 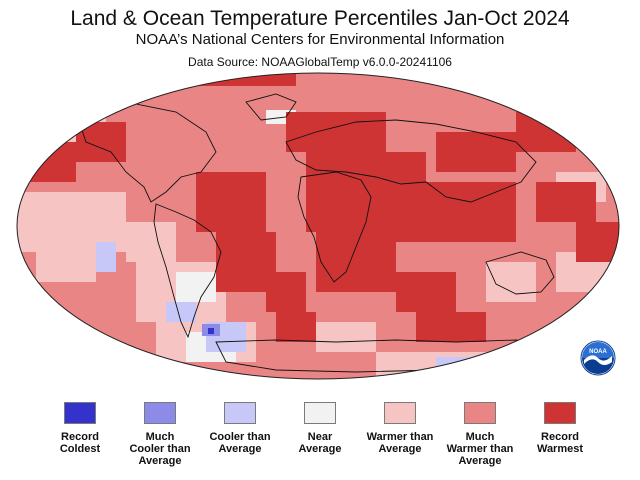 What do you see at coordinates (80, 443) in the screenshot?
I see `legend-label: Record Coldest` at bounding box center [80, 443].